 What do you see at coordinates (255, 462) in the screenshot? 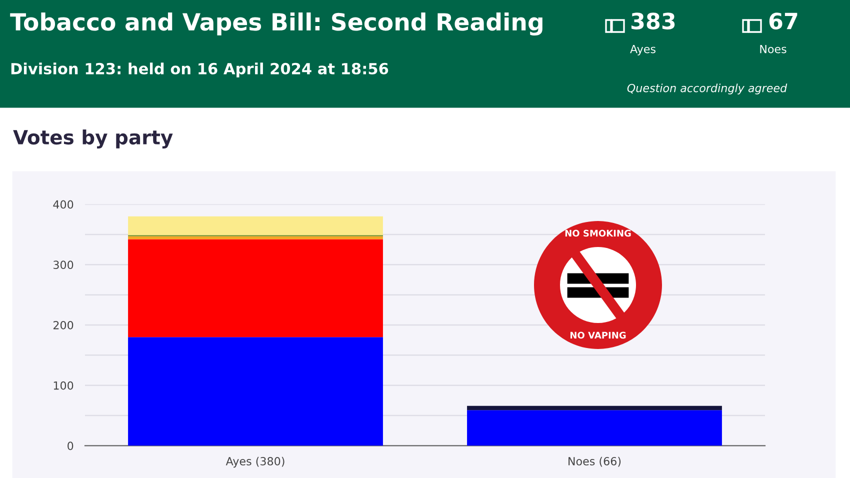
I see `x-tick-label: Ayes (380)` at bounding box center [255, 462].